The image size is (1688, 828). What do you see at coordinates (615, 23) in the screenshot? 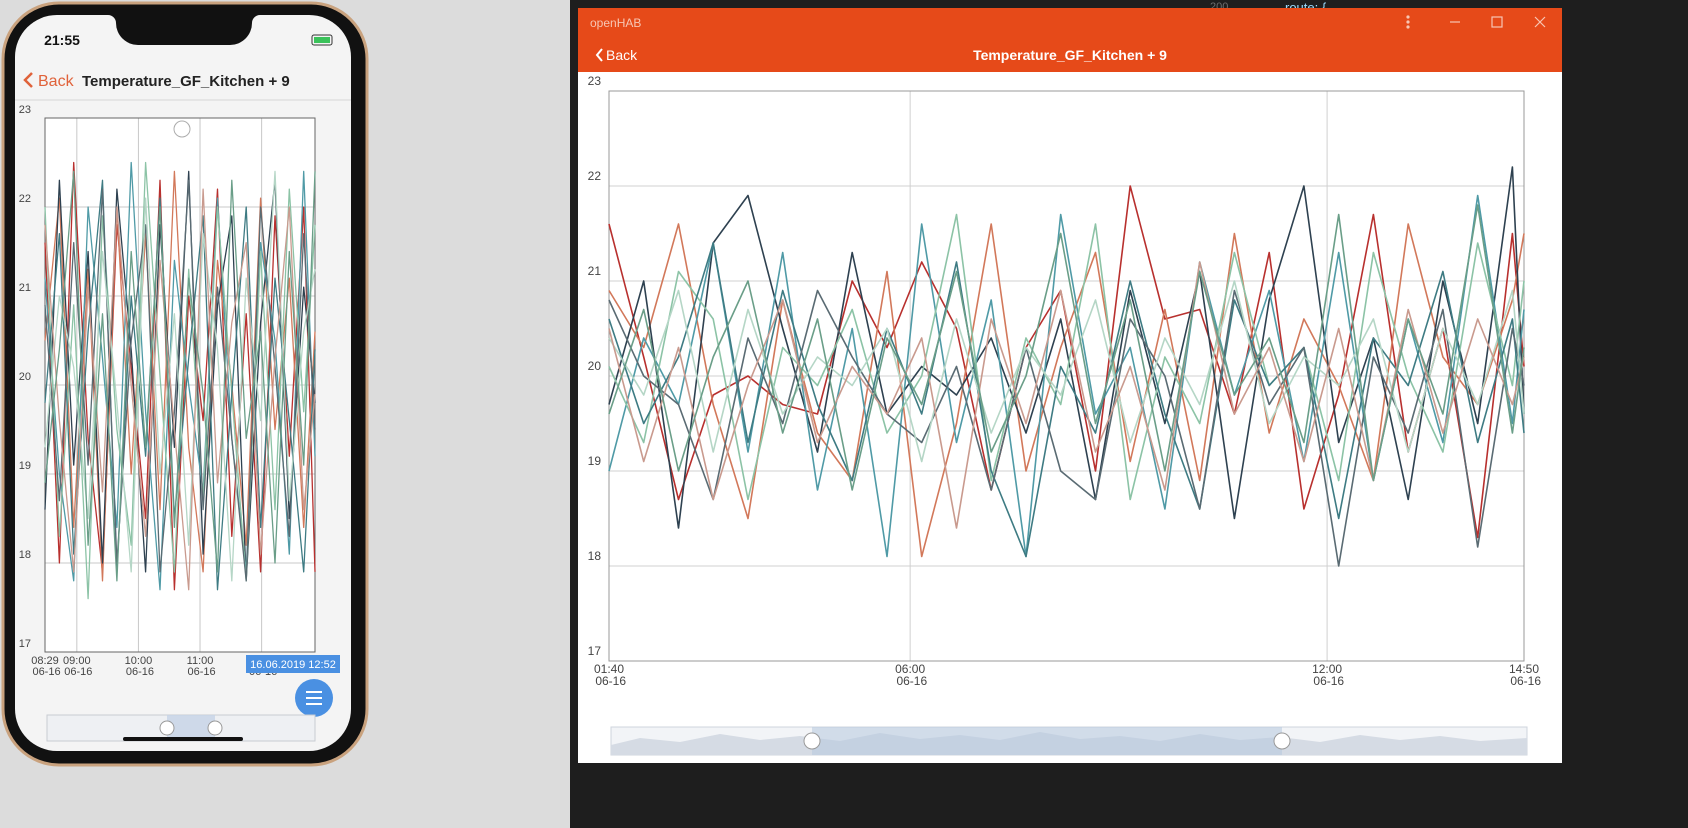
I see `app-name: openHAB` at bounding box center [615, 23].